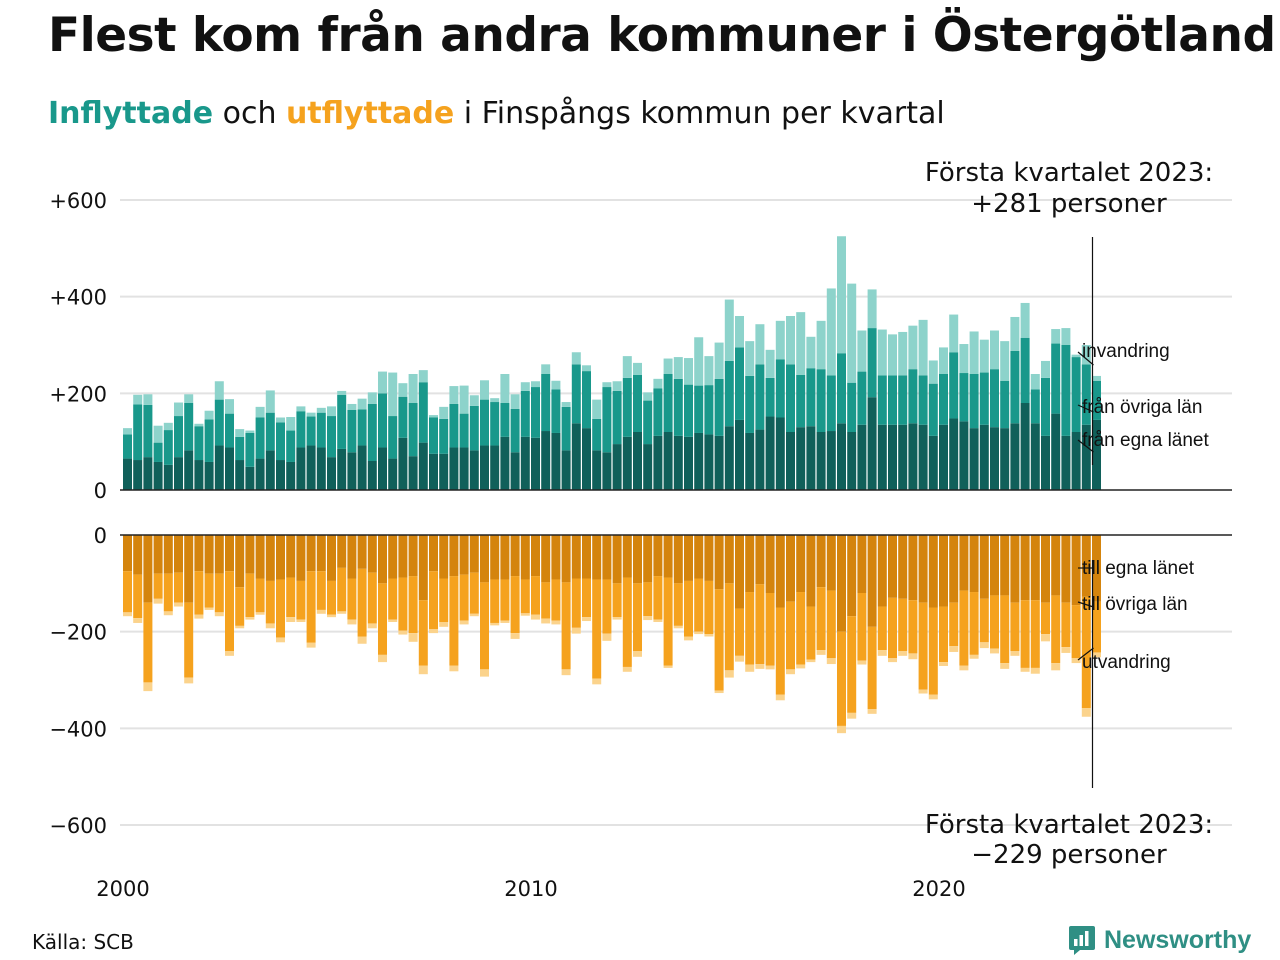 The image size is (1280, 960). Describe the element at coordinates (1142, 407) in the screenshot. I see `segment-label-in: från övriga län` at that location.